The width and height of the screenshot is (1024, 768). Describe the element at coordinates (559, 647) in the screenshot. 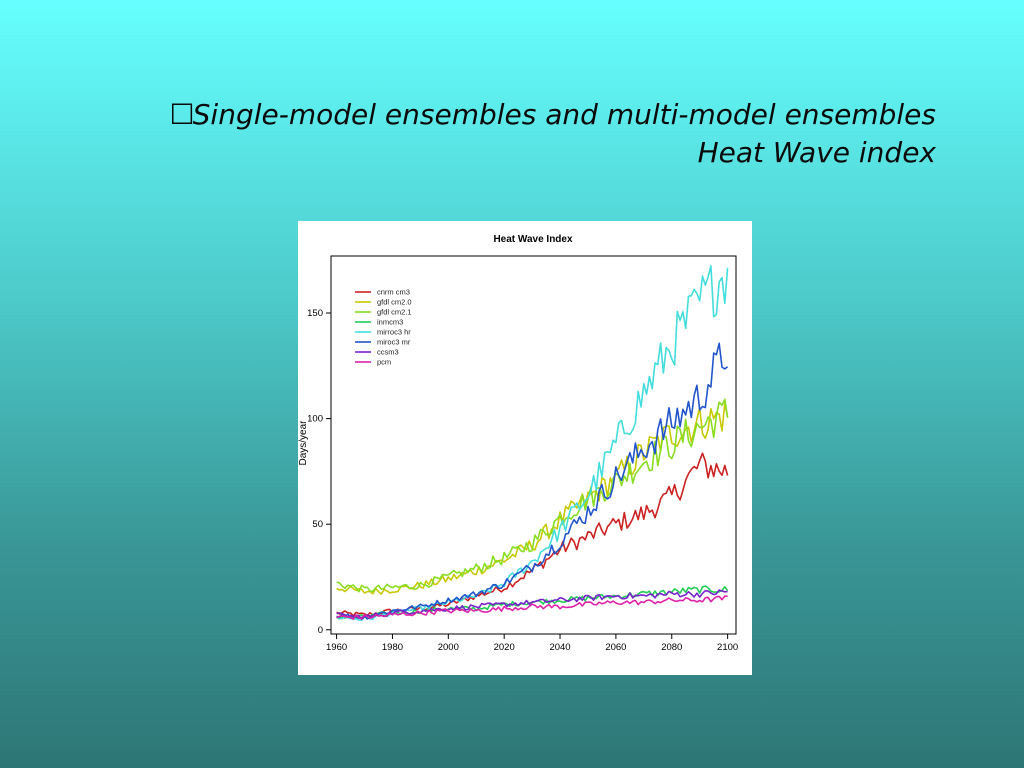

I see `x-tick-label: 2040` at that location.